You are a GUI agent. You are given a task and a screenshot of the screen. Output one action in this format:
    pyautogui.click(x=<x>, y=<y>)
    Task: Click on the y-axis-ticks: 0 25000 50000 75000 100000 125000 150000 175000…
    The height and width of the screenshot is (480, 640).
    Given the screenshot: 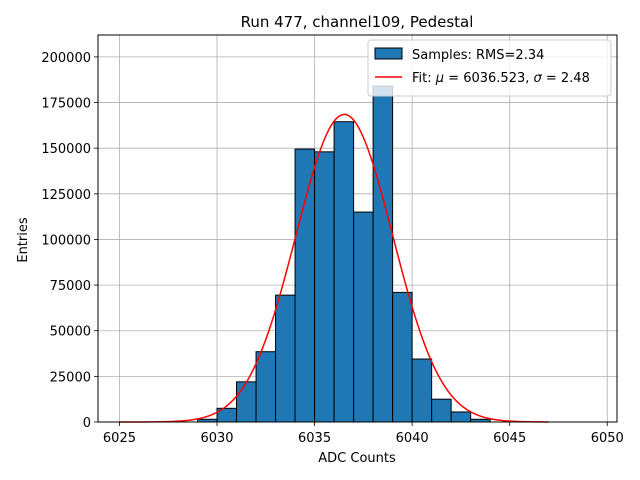 What is the action you would take?
    pyautogui.click(x=69, y=241)
    